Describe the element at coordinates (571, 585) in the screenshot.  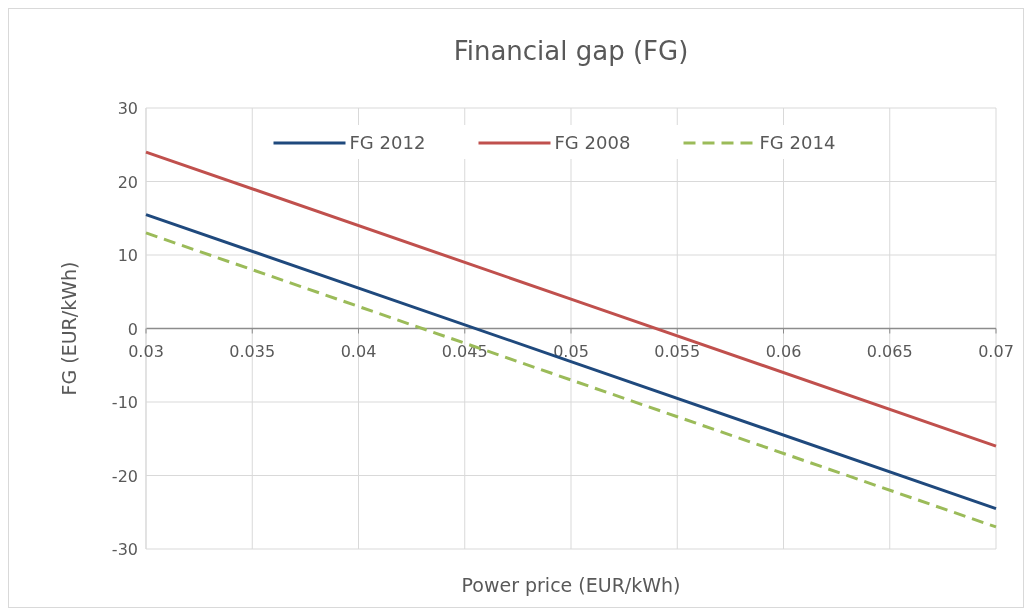
I see `x-axis-title: Power price (EUR/kWh)` at that location.